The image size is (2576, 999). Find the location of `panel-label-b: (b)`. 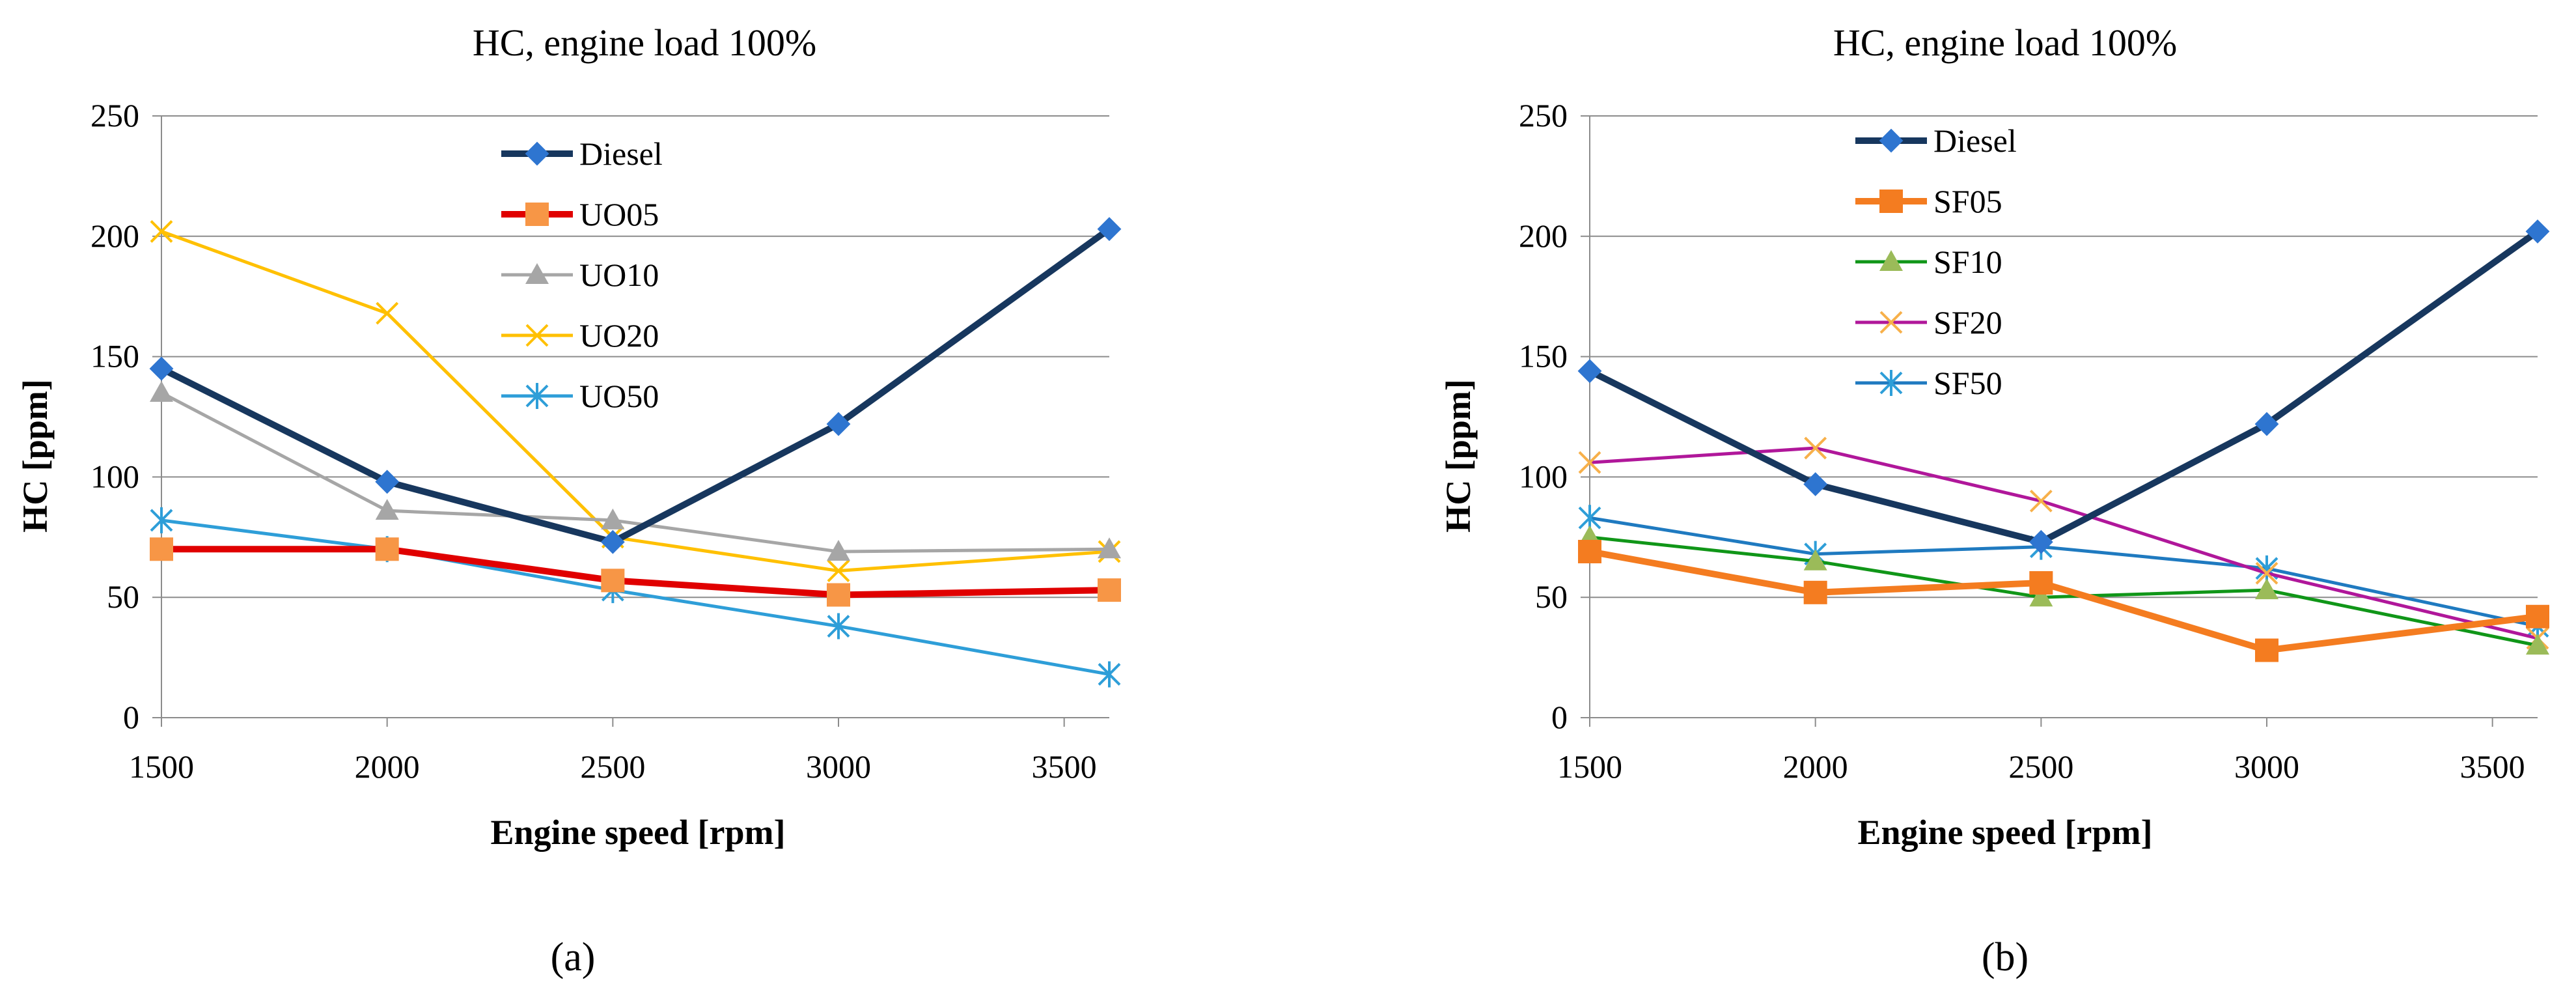

panel-label-b: (b) is located at coordinates (2005, 957).